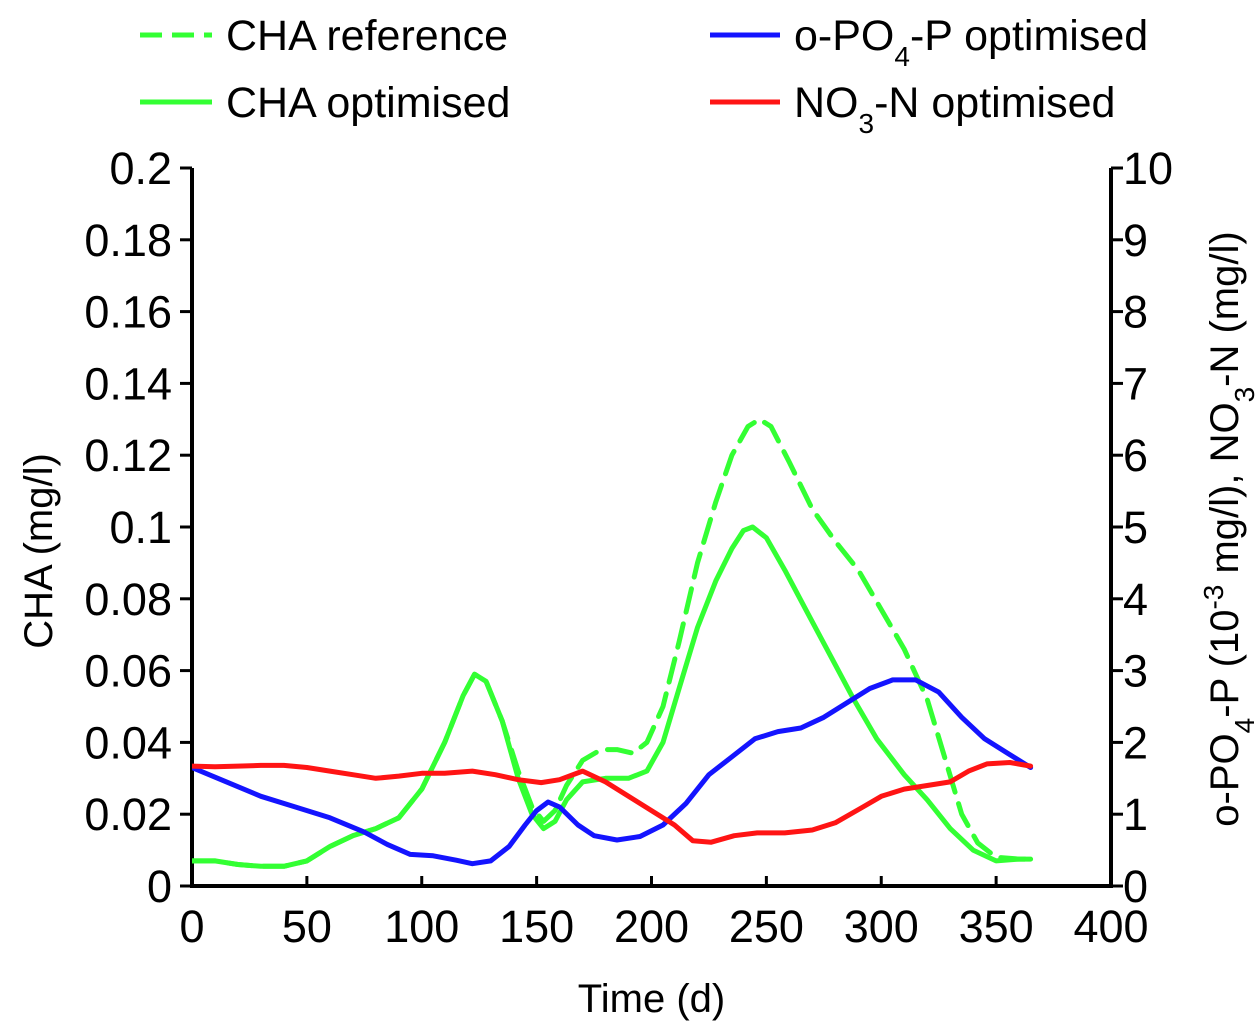 This screenshot has height=1028, width=1259. I want to click on y-left-tick-label: 0.12, so click(128, 455).